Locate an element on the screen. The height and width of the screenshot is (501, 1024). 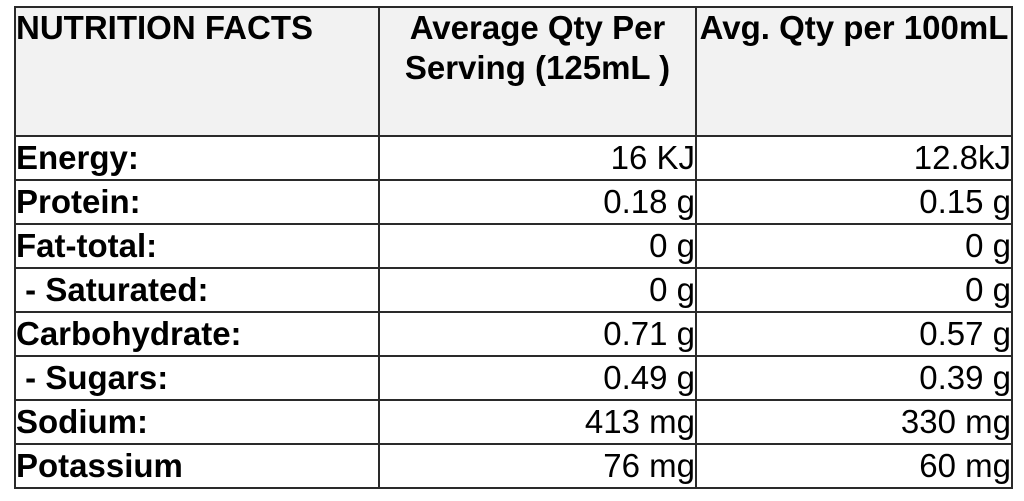
nutrient-name: - Saturated: is located at coordinates (197, 290).